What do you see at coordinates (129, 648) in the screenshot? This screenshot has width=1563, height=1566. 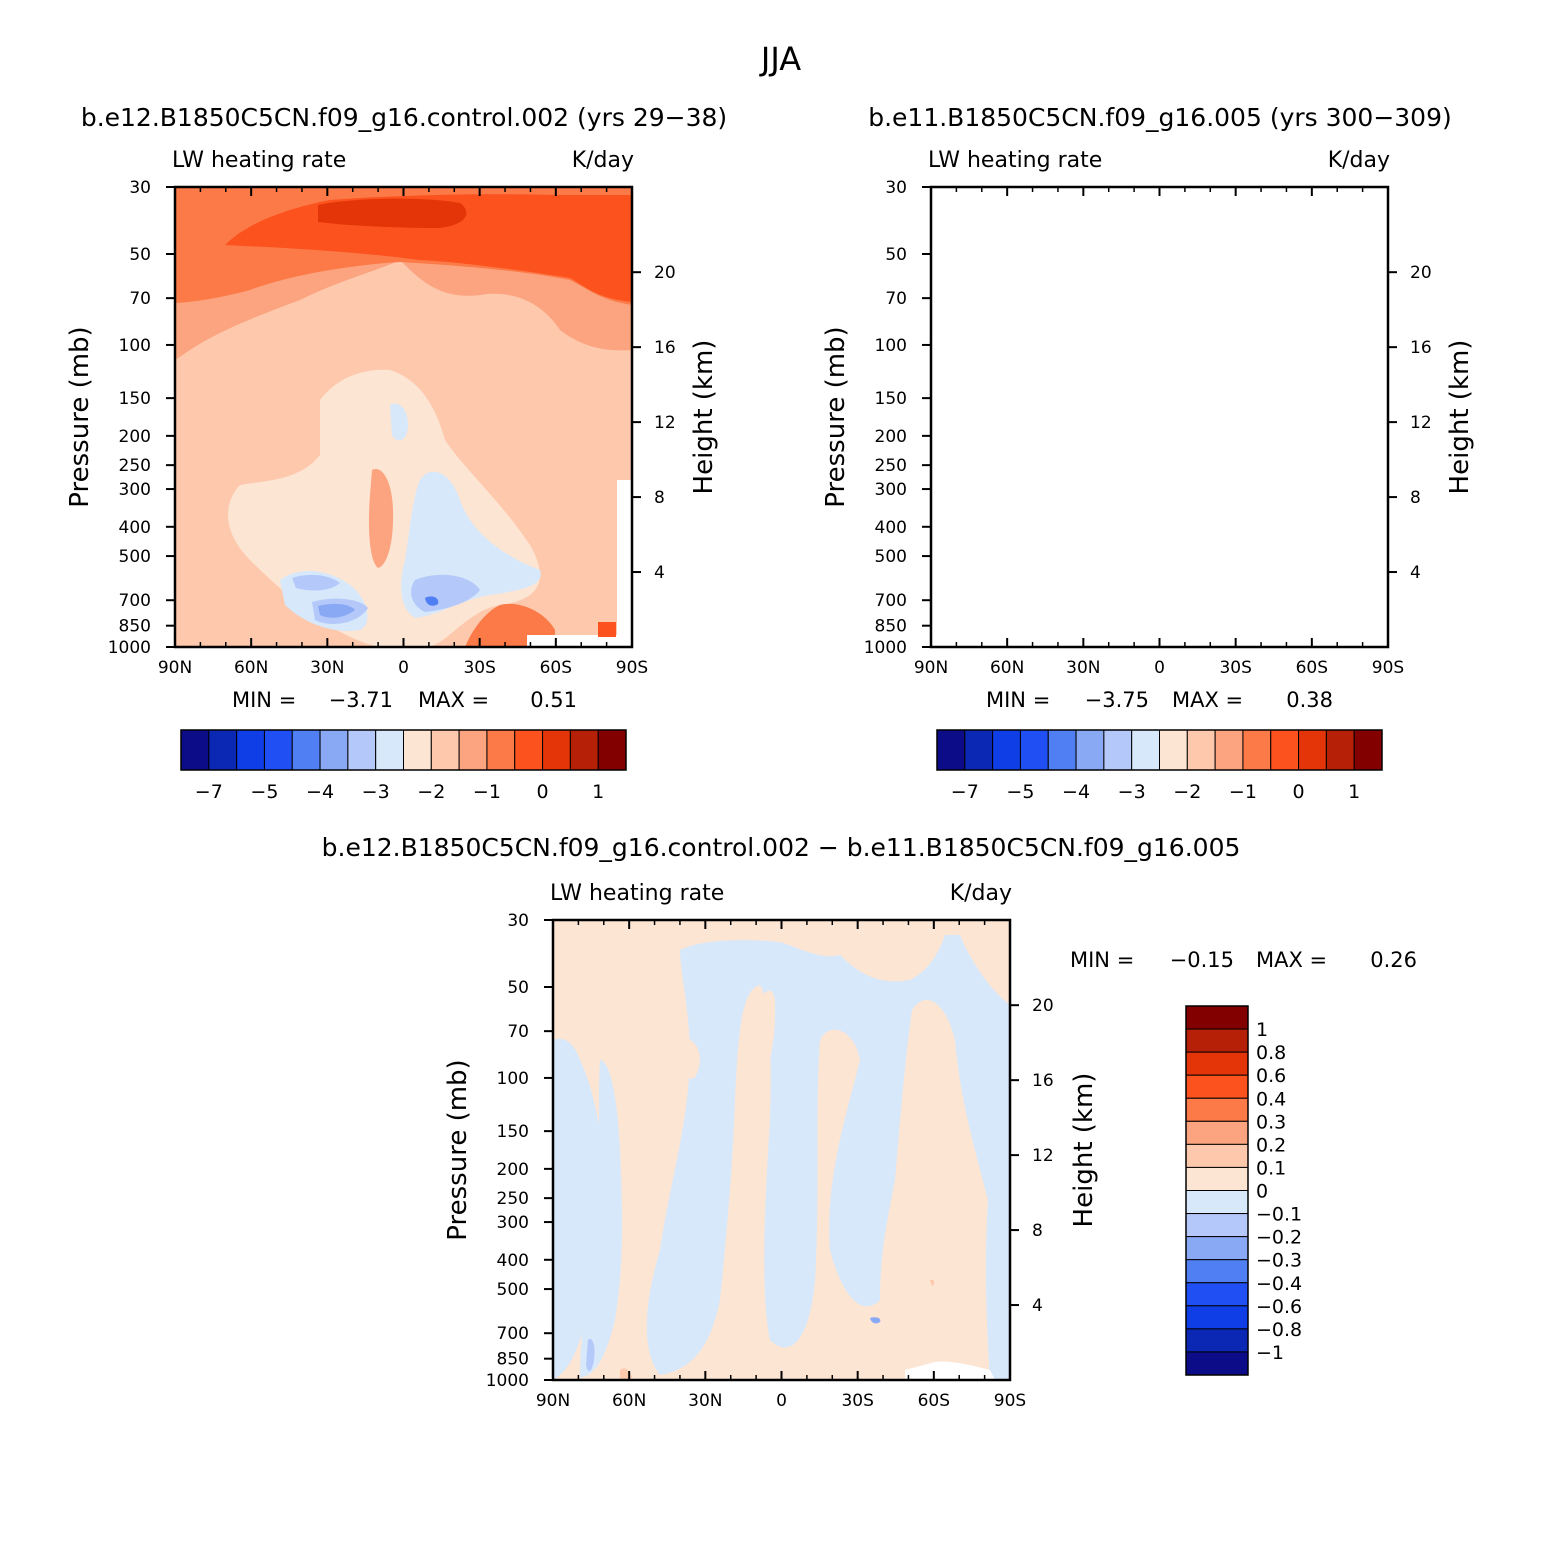 I see `y-tick-label: 1000` at bounding box center [129, 648].